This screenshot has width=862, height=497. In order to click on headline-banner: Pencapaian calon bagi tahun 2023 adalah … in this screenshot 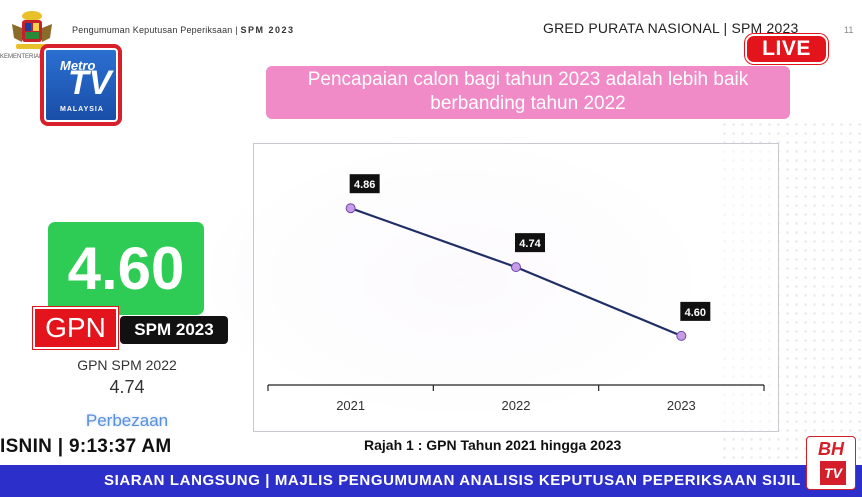, I will do `click(528, 92)`.